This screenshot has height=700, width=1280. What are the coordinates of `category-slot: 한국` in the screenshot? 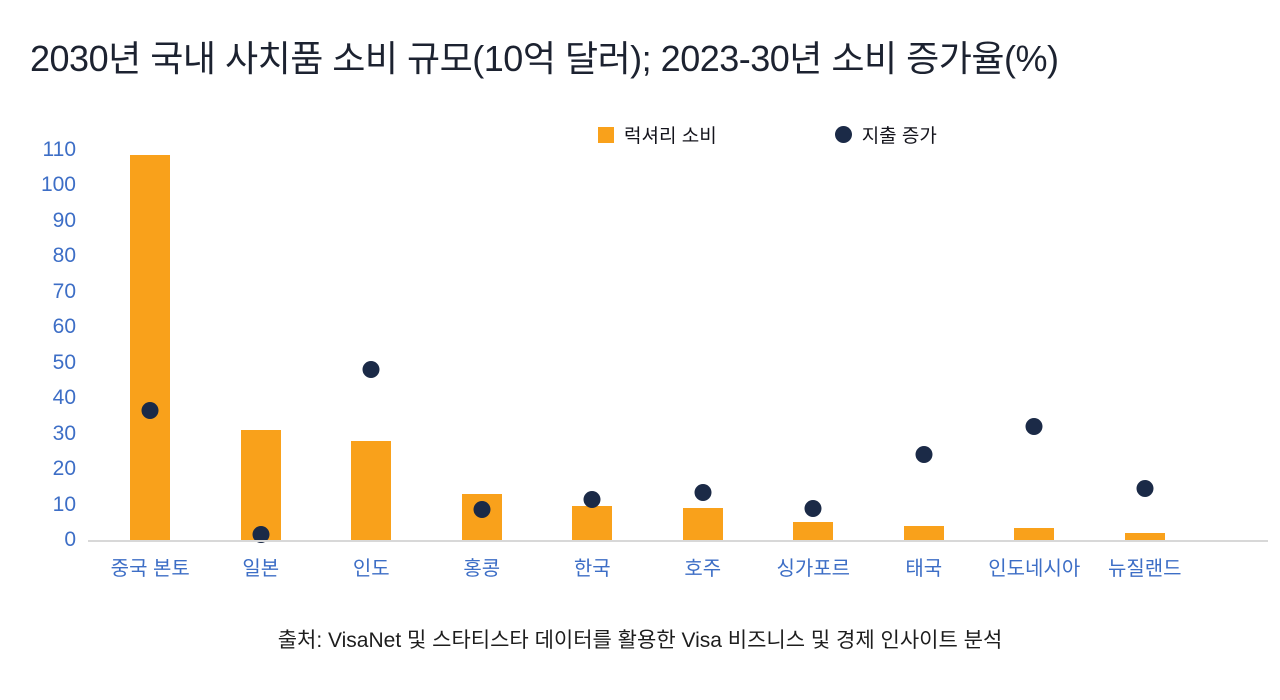 It's located at (592, 365).